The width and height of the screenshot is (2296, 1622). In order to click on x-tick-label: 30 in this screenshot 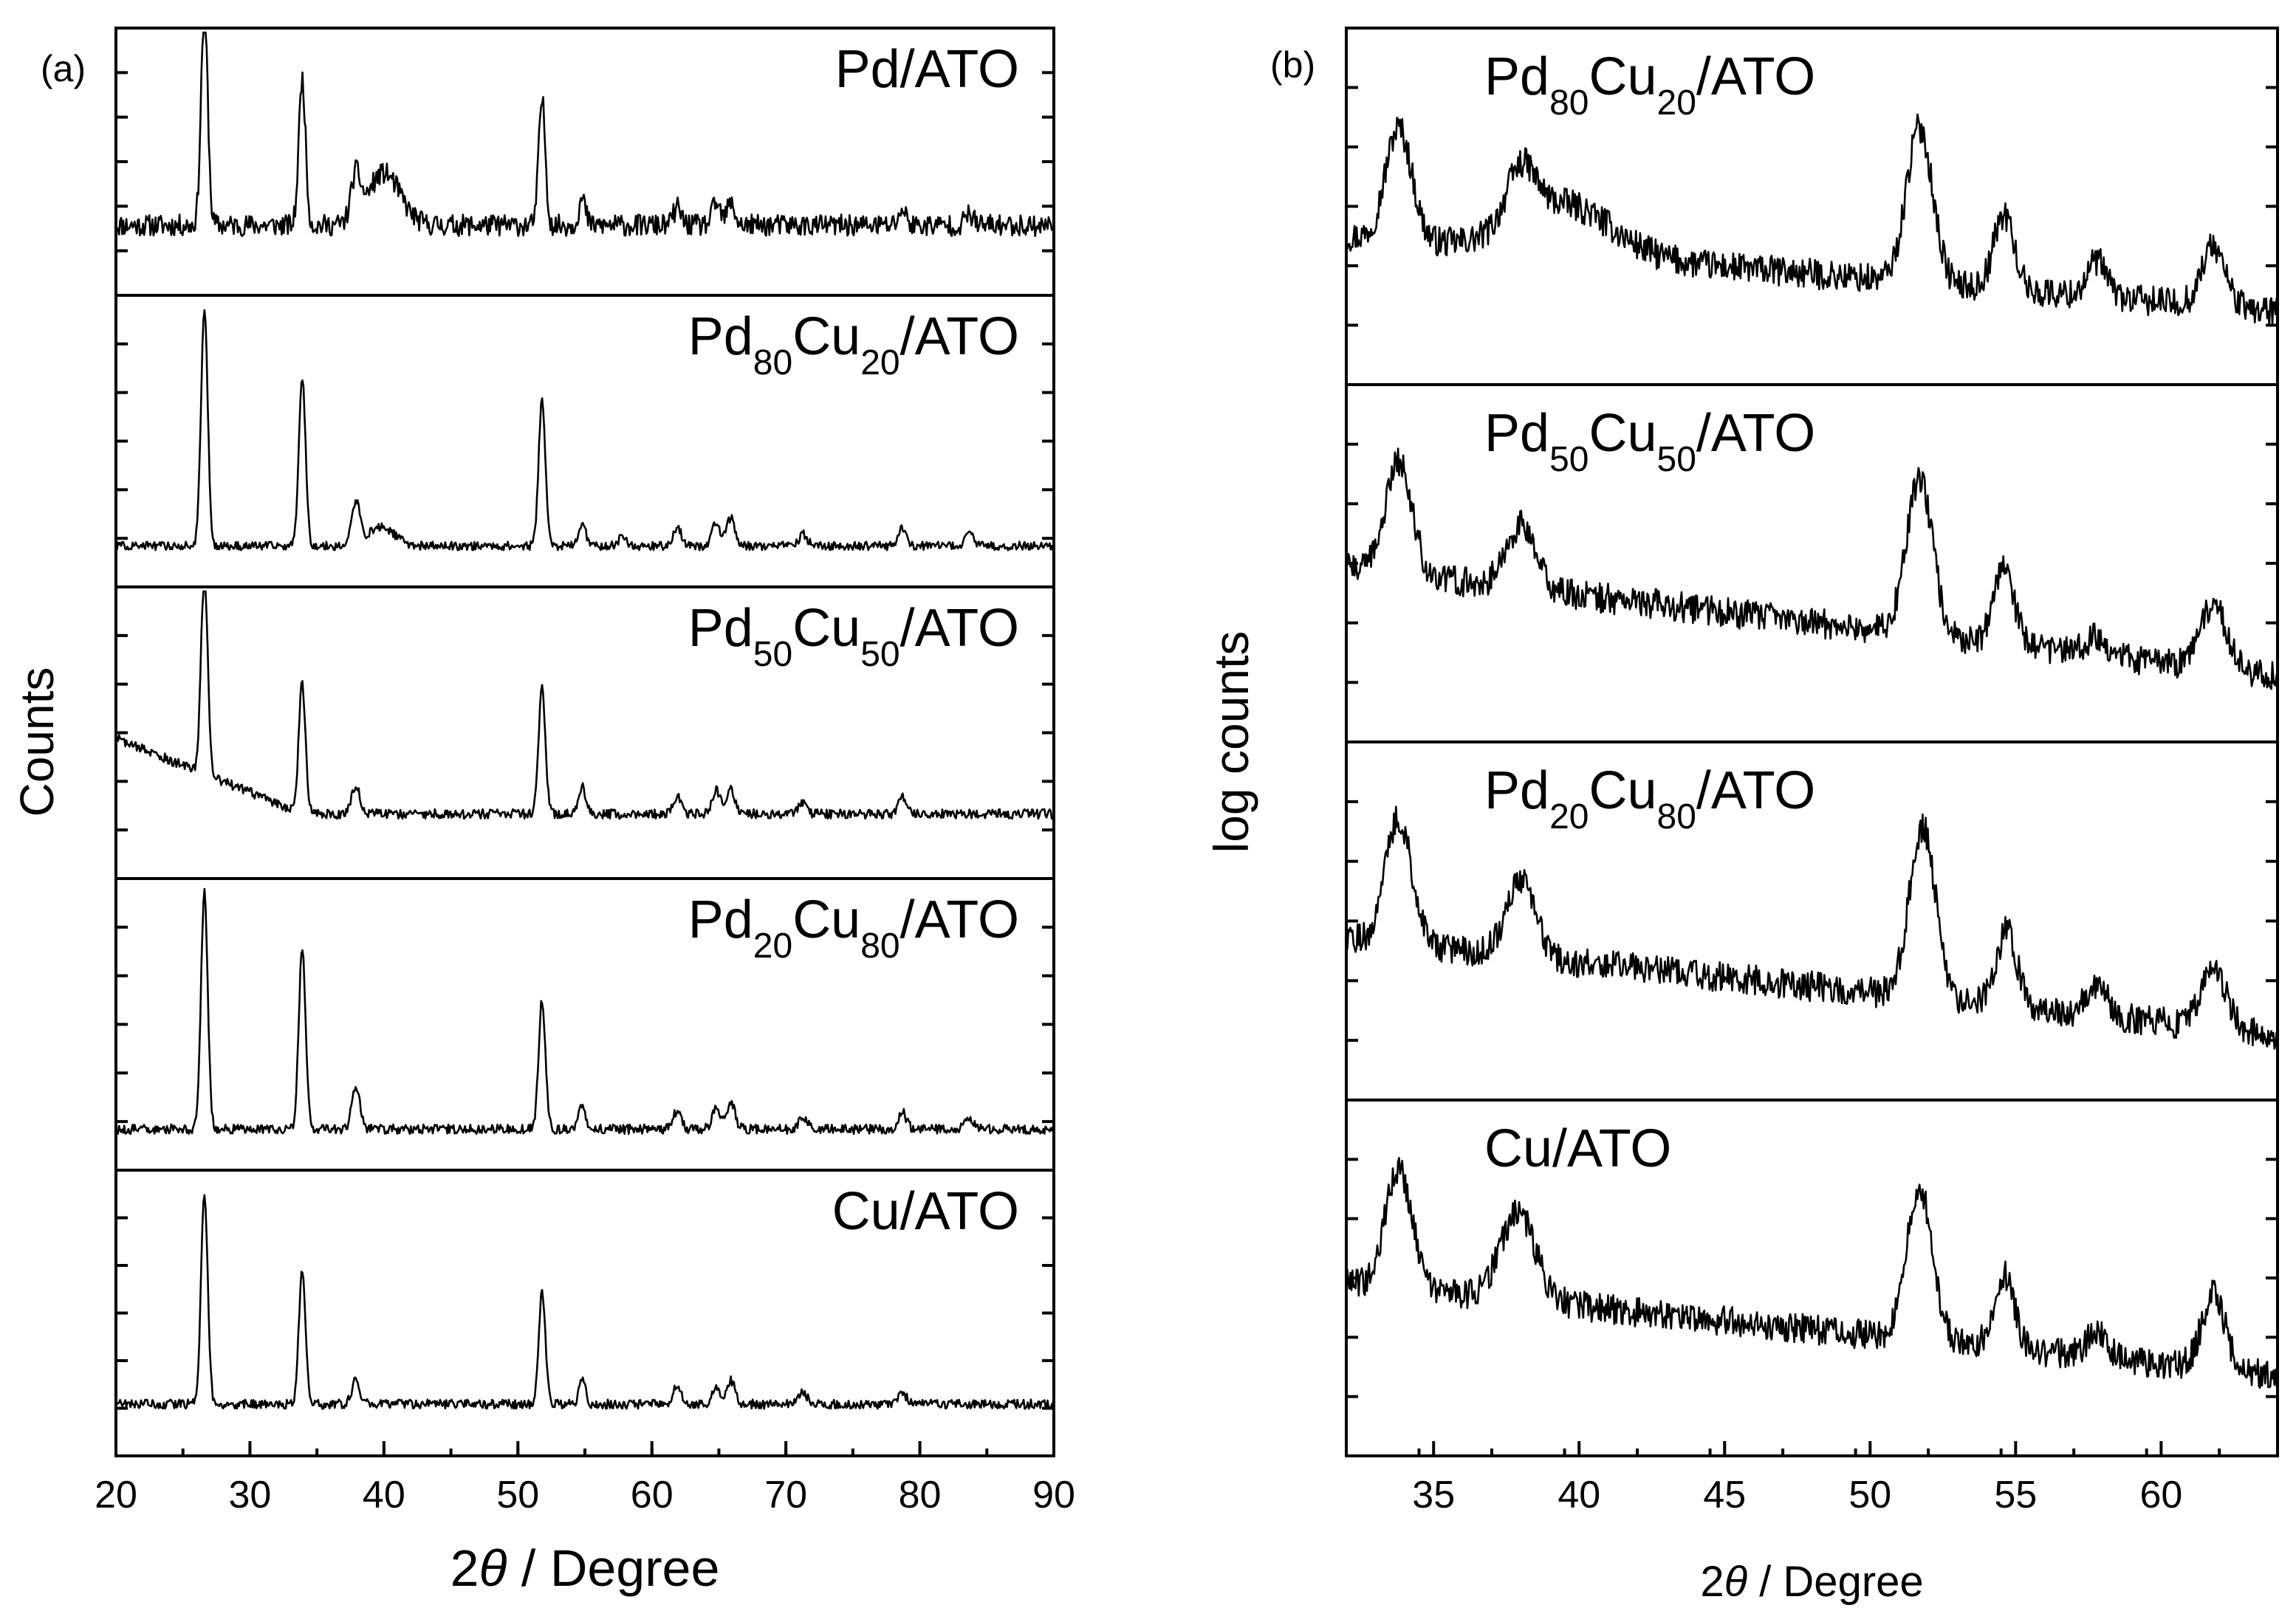, I will do `click(250, 1495)`.